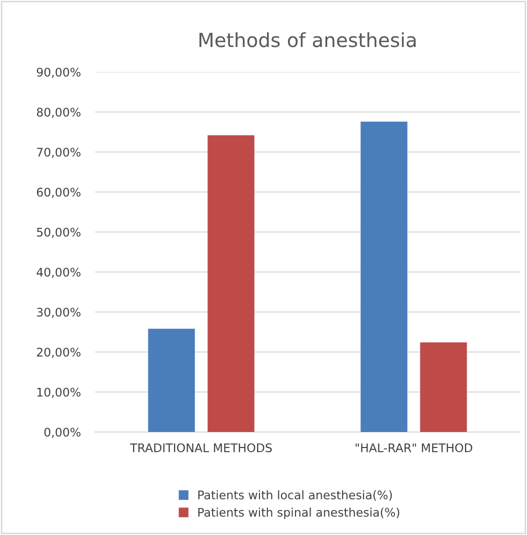 The width and height of the screenshot is (527, 535). What do you see at coordinates (307, 40) in the screenshot?
I see `chart-title: Methods of anesthesia` at bounding box center [307, 40].